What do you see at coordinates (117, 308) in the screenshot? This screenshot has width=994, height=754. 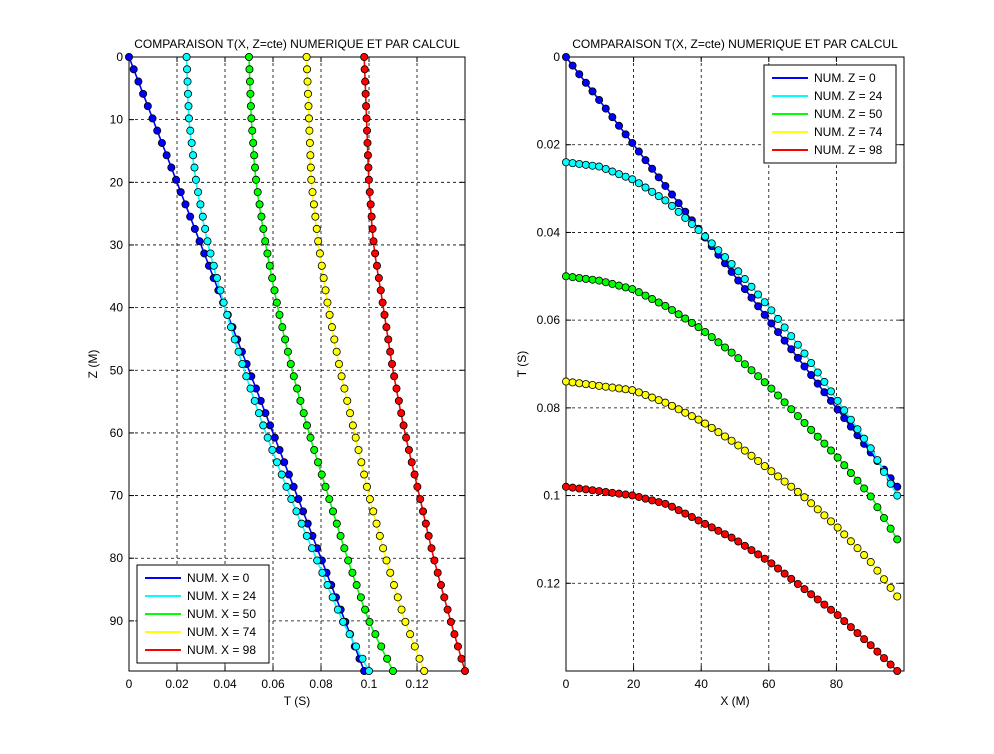 I see `y-tick-label: 40` at bounding box center [117, 308].